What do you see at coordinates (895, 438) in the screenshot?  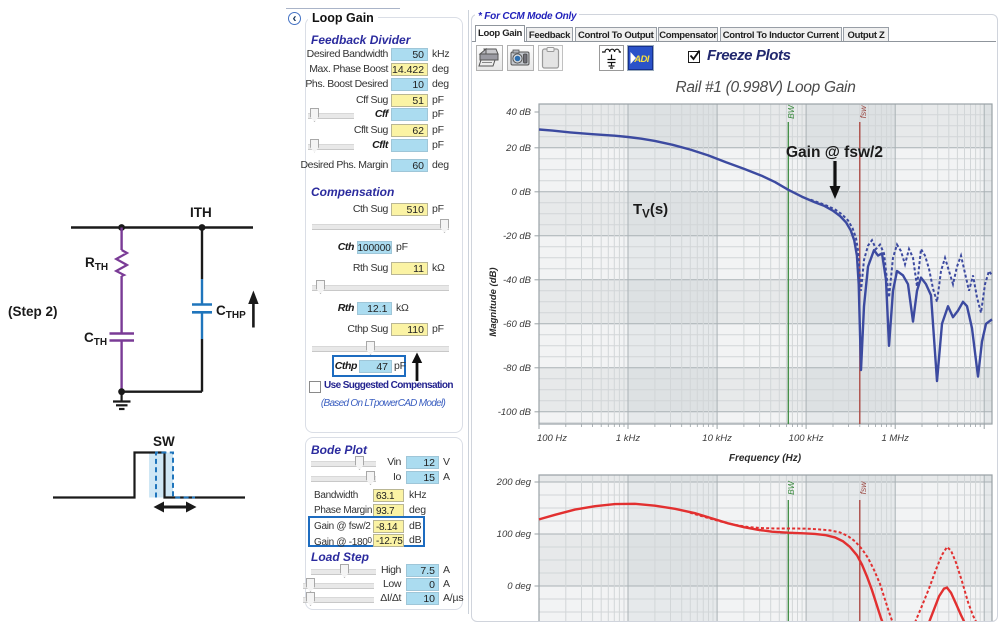 I see `svg-text: 1 MHz` at bounding box center [895, 438].